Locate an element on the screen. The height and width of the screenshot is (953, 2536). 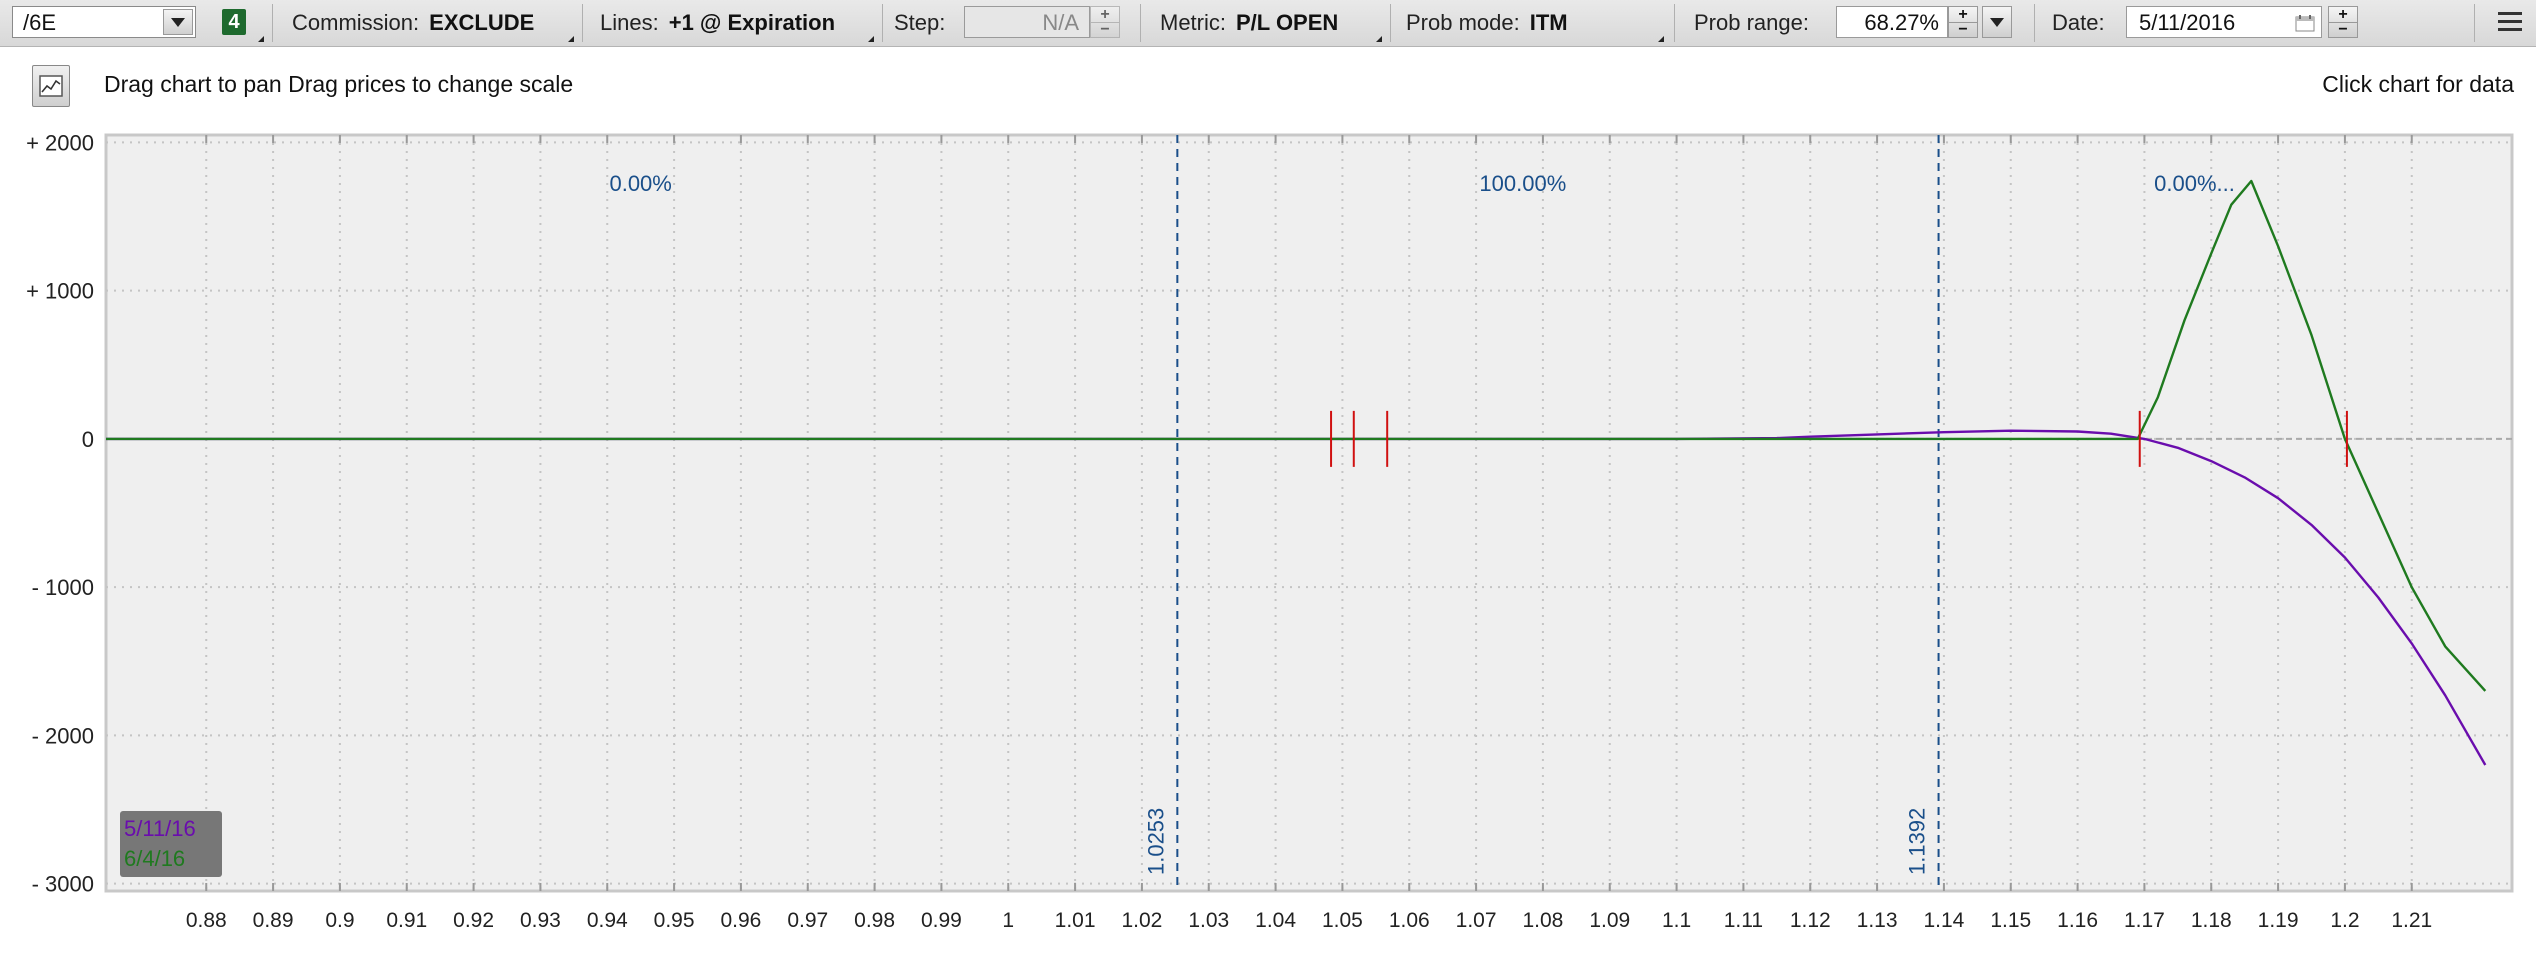
x-tick-label: 1.09 is located at coordinates (1609, 920).